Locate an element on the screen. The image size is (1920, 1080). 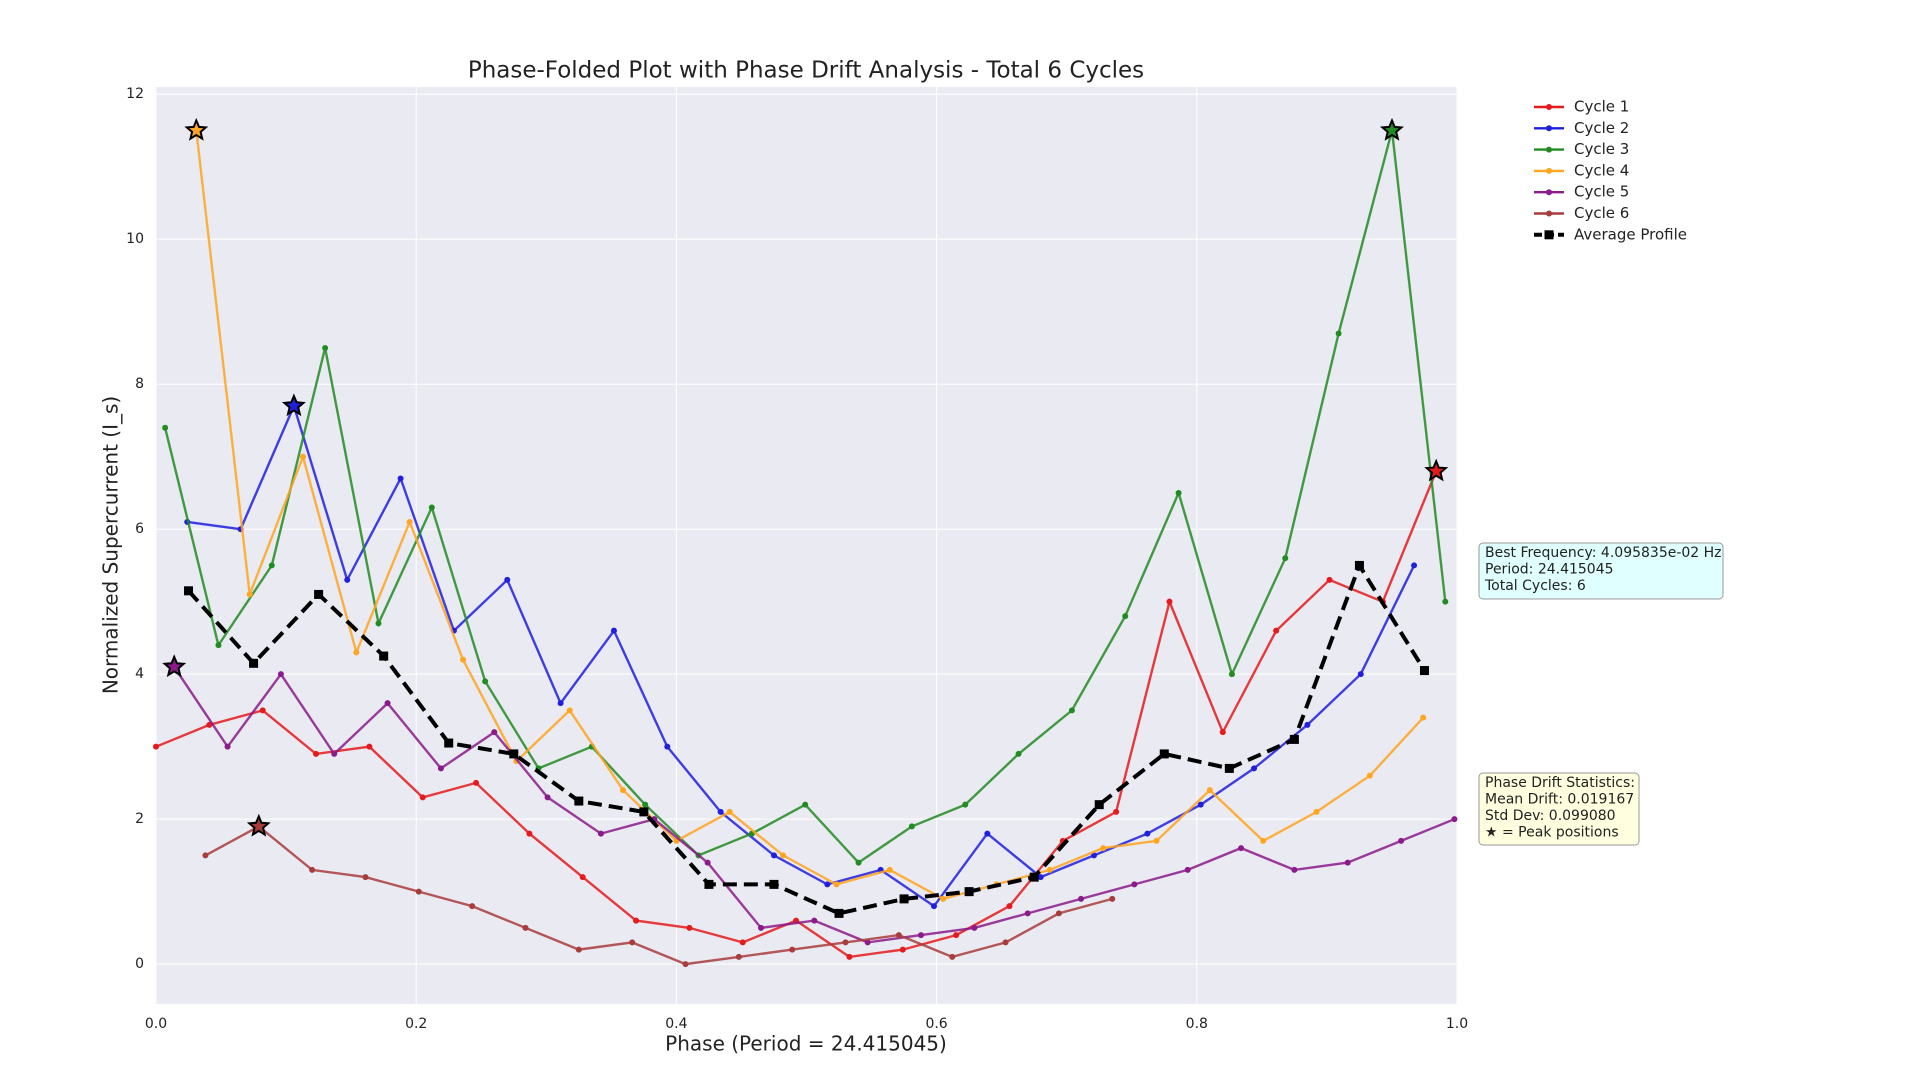
legend-item: Cycle 1 is located at coordinates (1581, 107).